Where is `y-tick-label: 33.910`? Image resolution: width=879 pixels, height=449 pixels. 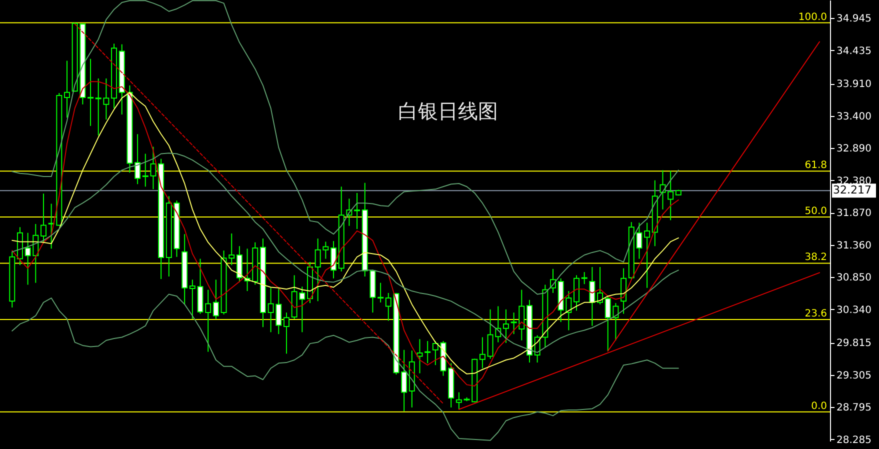
y-tick-label: 33.910 is located at coordinates (854, 84).